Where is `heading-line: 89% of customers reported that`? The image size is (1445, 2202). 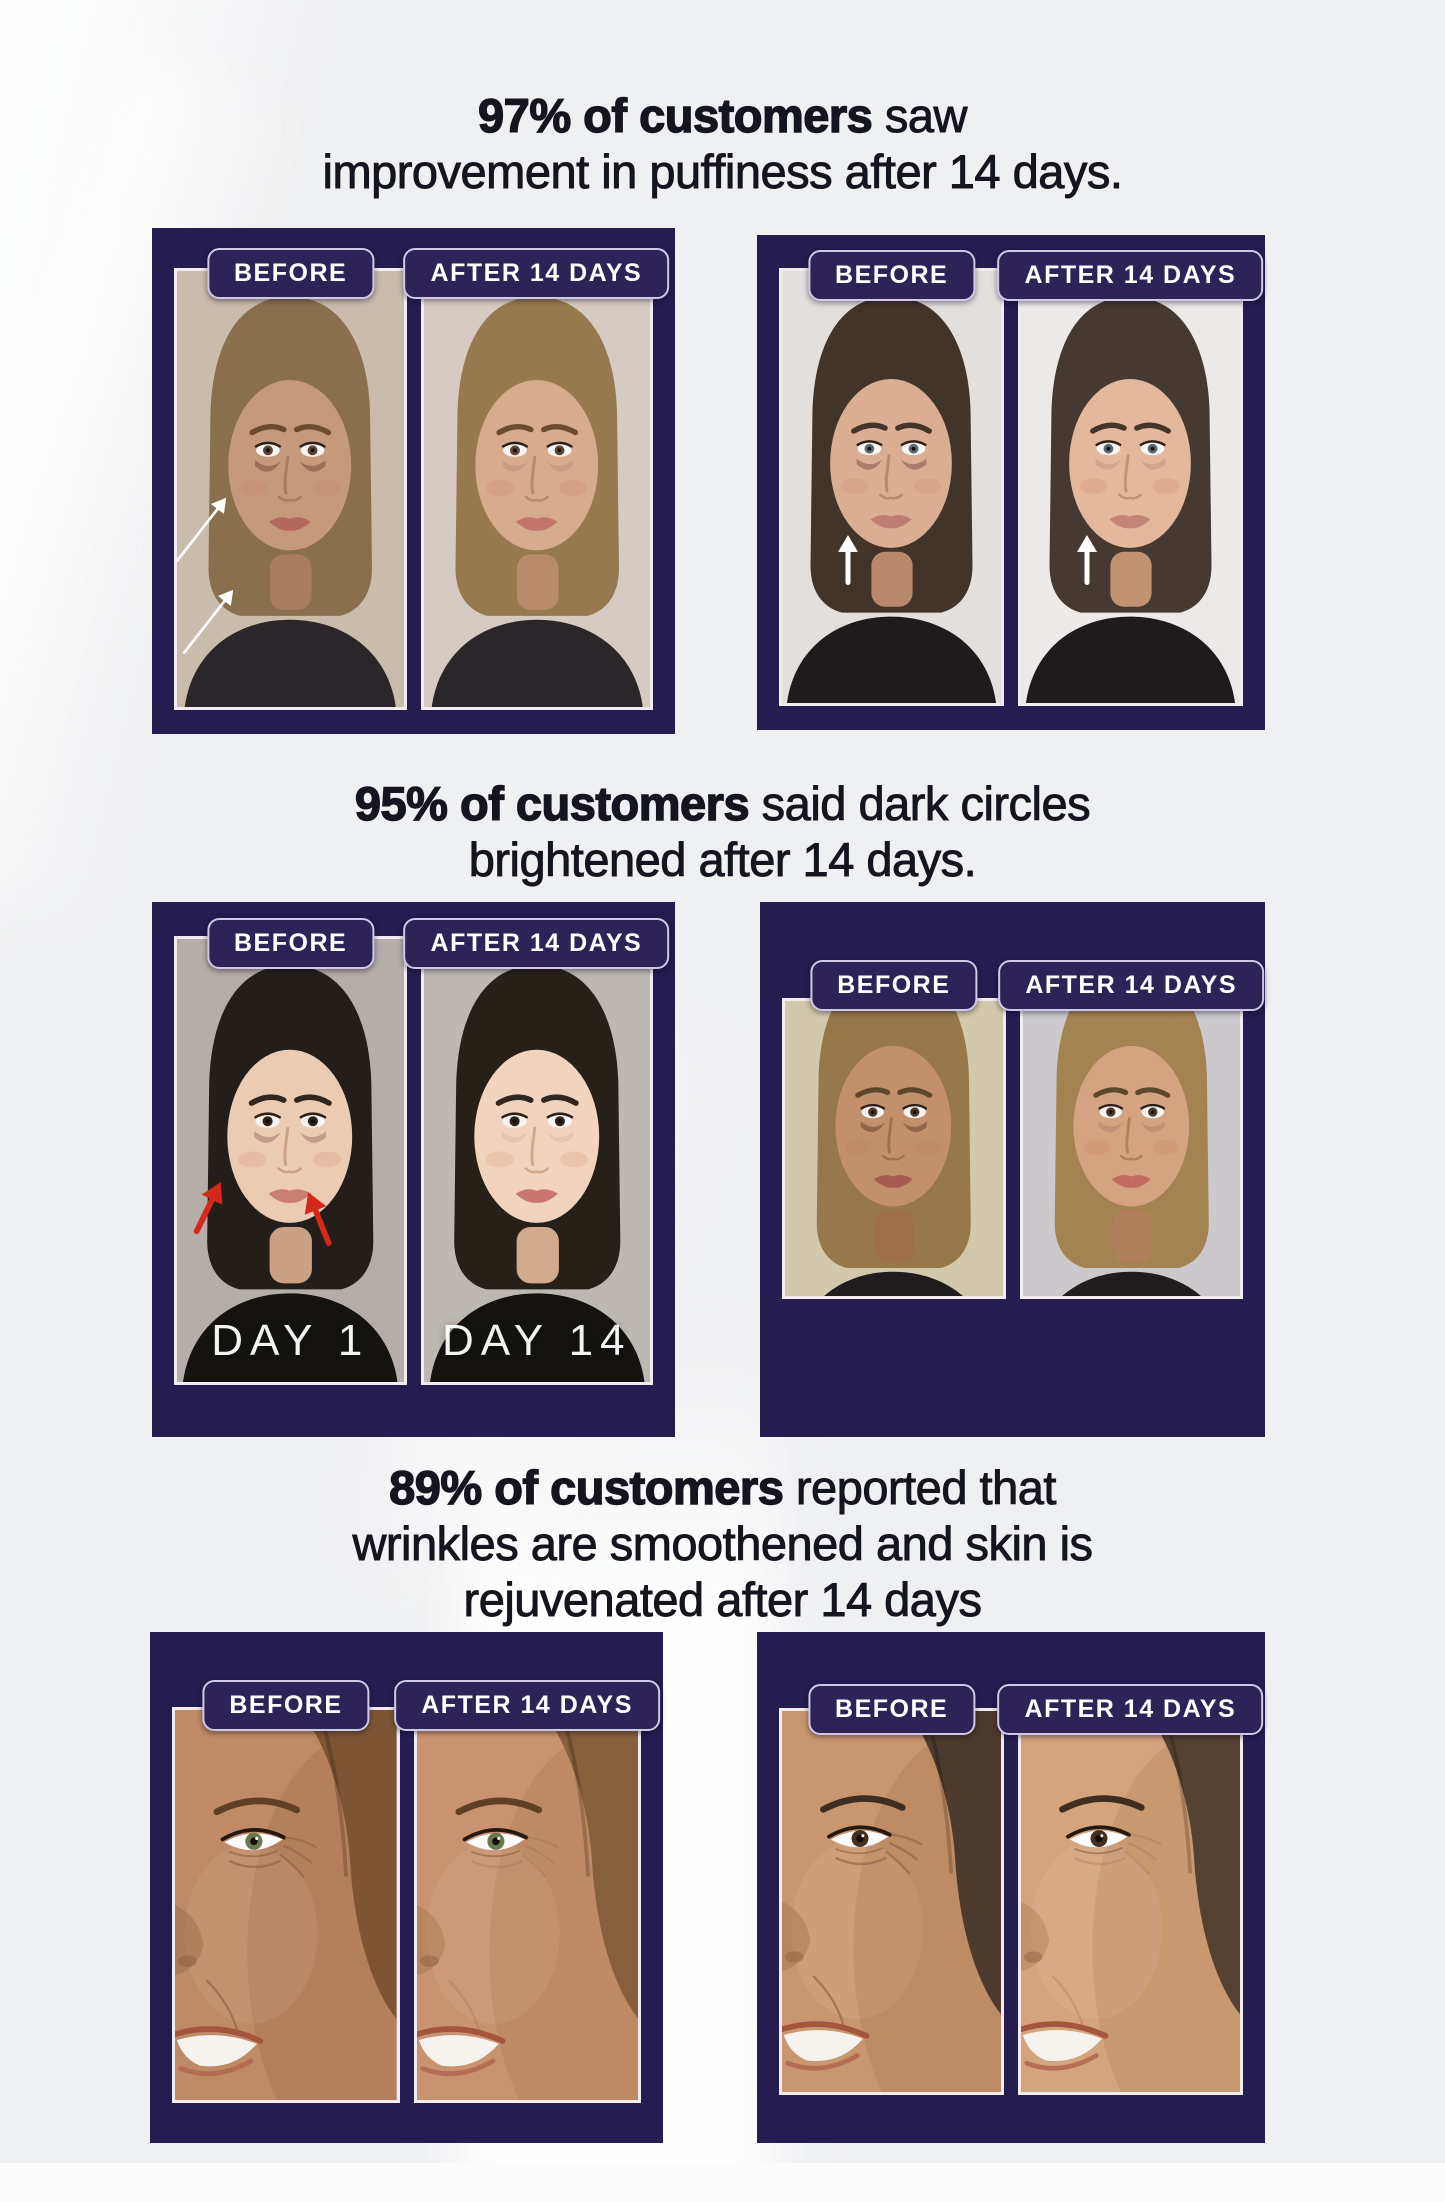
heading-line: 89% of customers reported that is located at coordinates (722, 1488).